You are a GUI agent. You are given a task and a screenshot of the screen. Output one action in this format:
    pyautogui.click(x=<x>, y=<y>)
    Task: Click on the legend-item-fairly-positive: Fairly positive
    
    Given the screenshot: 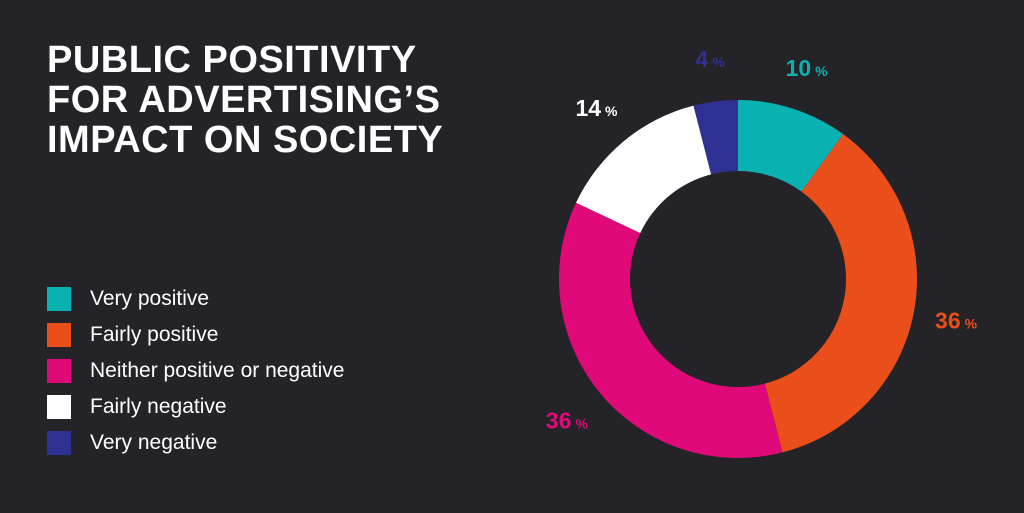 What is the action you would take?
    pyautogui.click(x=195, y=335)
    